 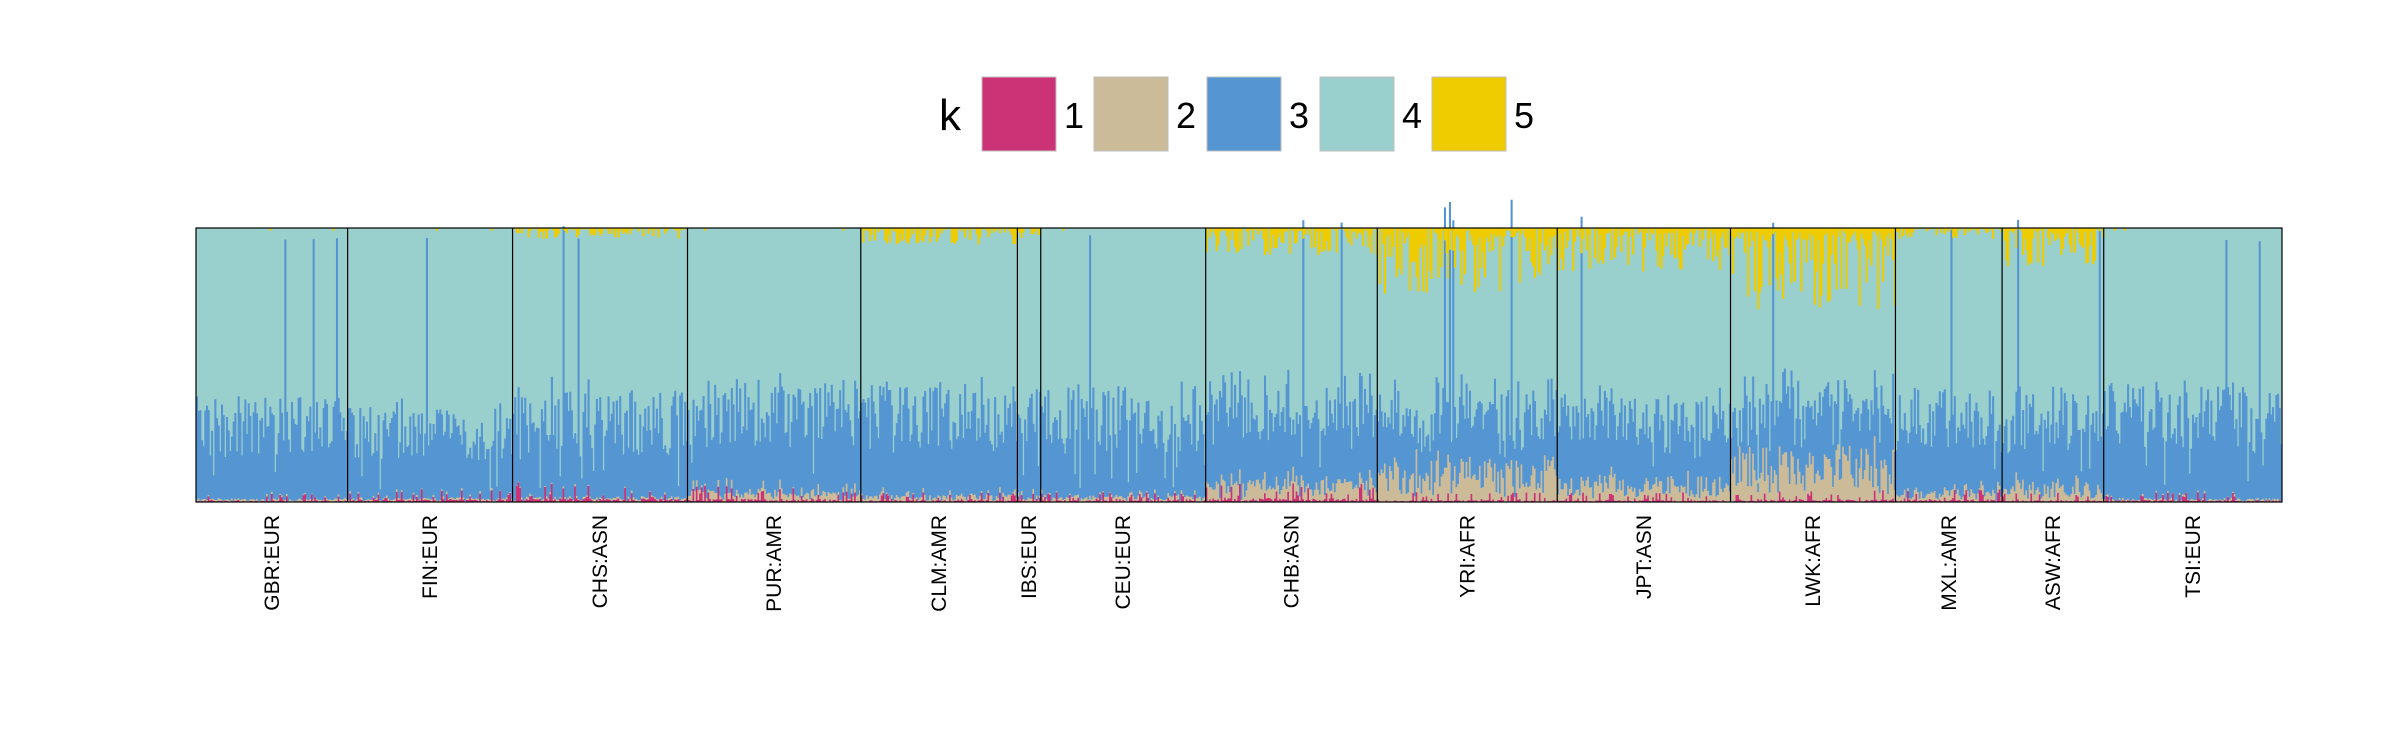 What do you see at coordinates (1299, 115) in the screenshot?
I see `legend-label-3: 3` at bounding box center [1299, 115].